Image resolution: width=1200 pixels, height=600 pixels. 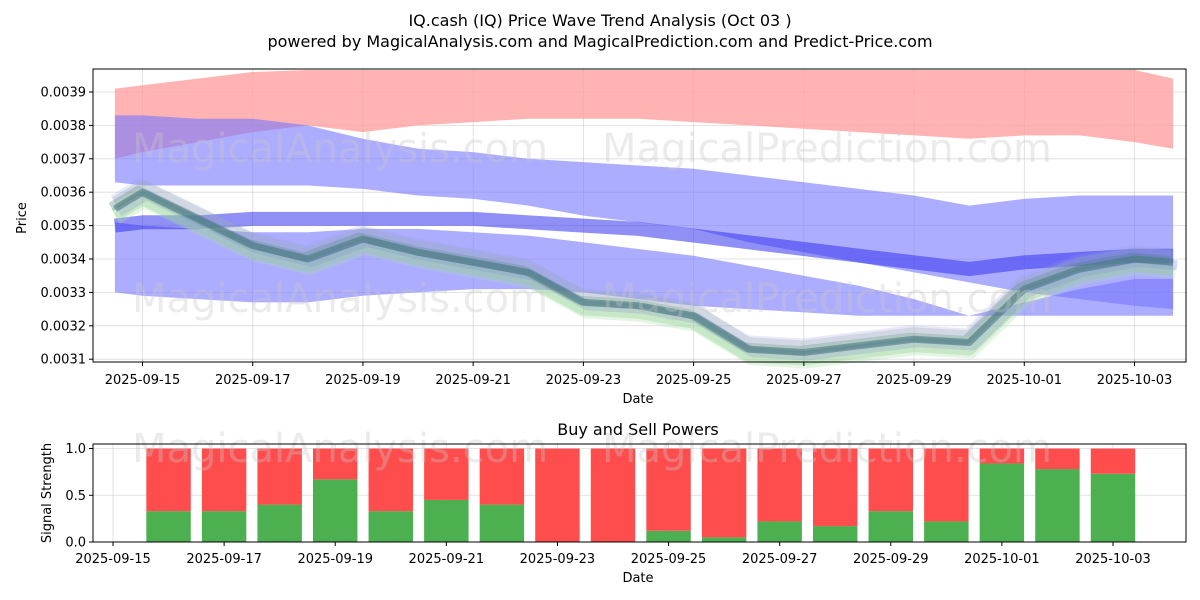 I want to click on watermark-analysis-bottom: MagicalAnalysis.com, so click(x=340, y=449).